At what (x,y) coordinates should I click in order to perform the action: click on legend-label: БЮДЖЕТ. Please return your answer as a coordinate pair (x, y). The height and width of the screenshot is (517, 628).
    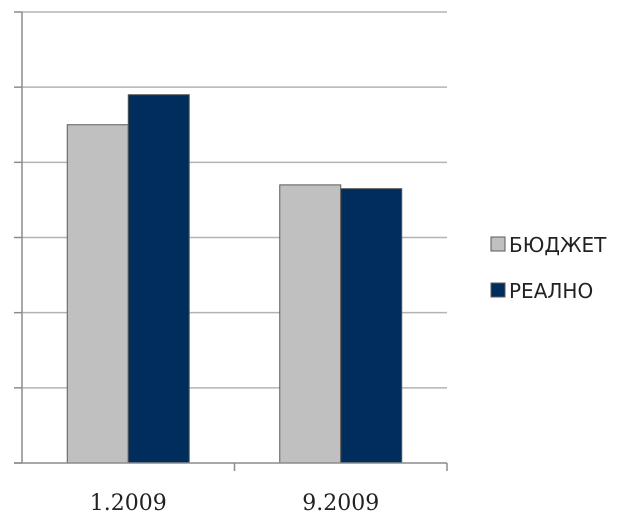
    Looking at the image, I should click on (558, 245).